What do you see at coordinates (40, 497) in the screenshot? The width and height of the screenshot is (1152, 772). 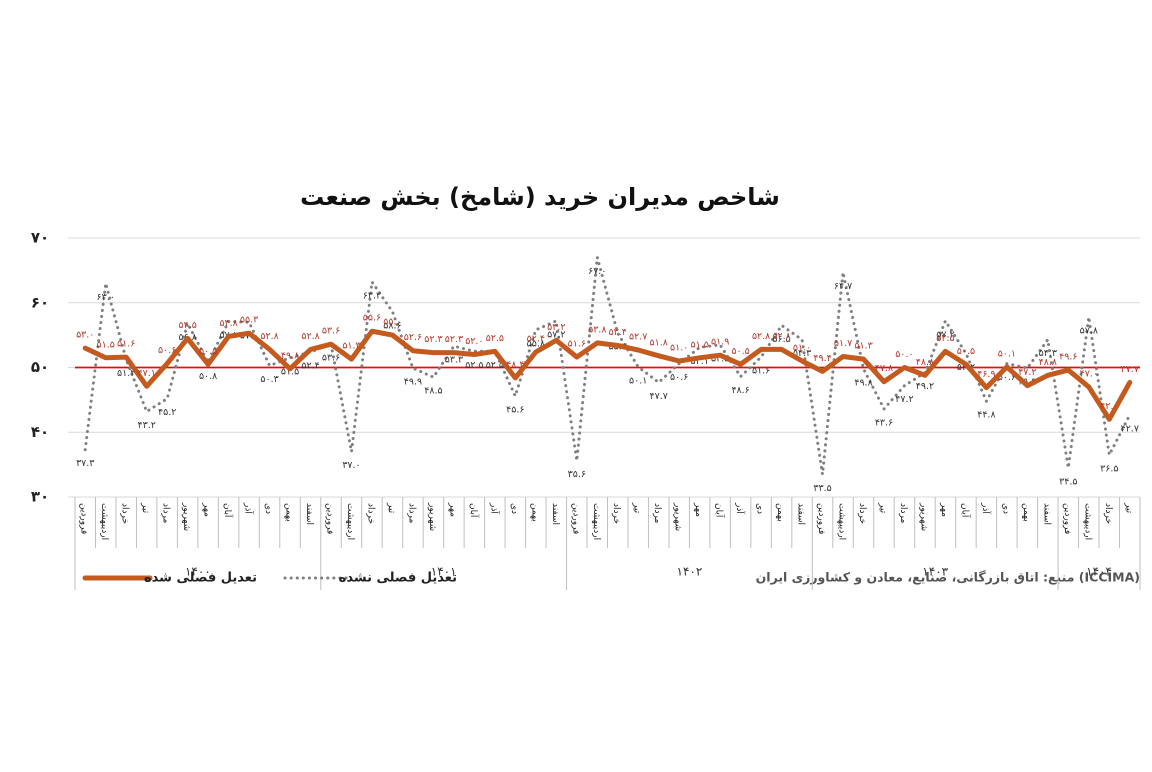 I see `y-tick-label: ۳۰` at bounding box center [40, 497].